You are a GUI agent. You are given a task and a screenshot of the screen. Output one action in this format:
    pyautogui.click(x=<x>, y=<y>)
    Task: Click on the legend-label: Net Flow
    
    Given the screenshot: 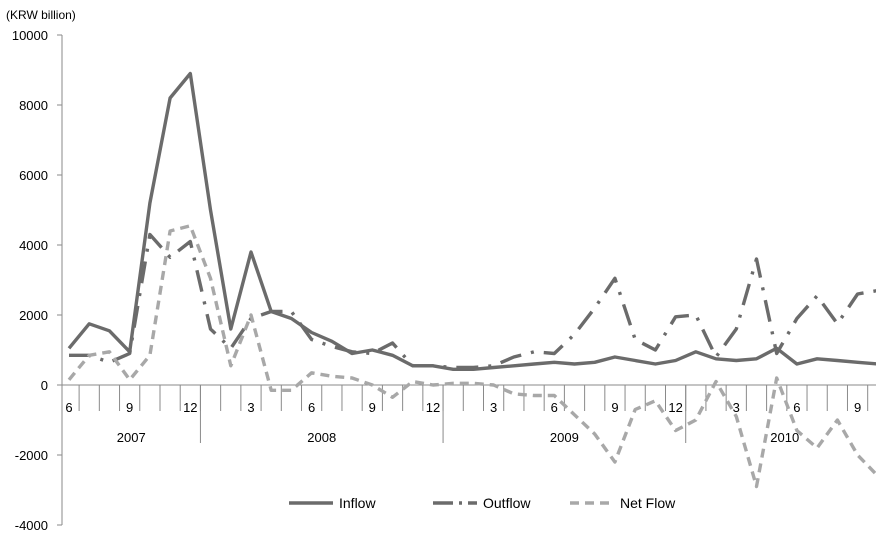 What is the action you would take?
    pyautogui.click(x=648, y=503)
    